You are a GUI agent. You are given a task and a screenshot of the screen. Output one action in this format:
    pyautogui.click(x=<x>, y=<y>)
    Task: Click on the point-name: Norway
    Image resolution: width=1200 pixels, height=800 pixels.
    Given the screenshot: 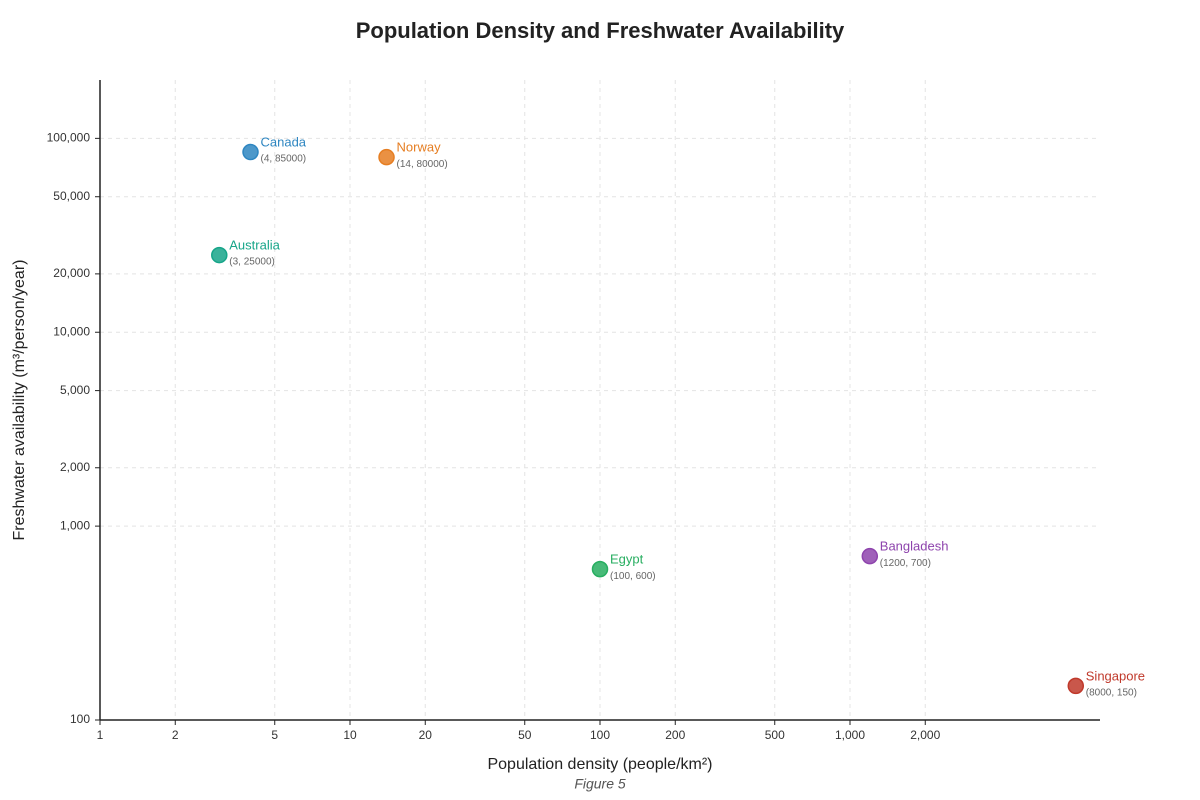 What is the action you would take?
    pyautogui.click(x=419, y=147)
    